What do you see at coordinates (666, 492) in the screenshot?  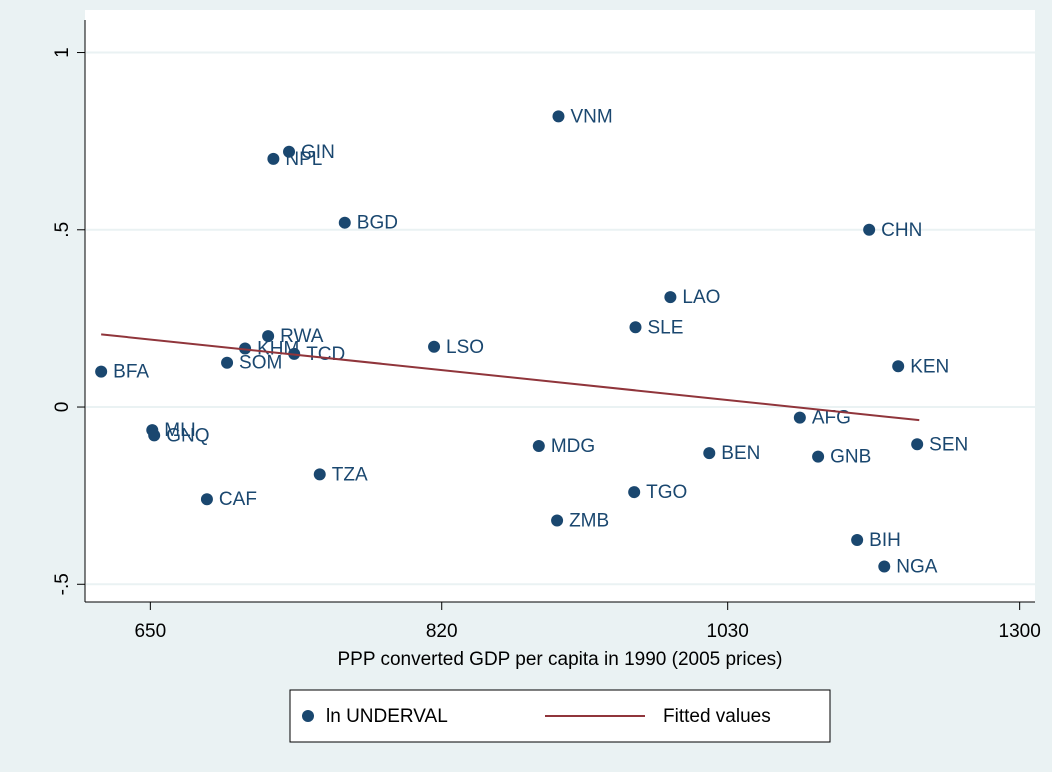 I see `point-label: TGO` at bounding box center [666, 492].